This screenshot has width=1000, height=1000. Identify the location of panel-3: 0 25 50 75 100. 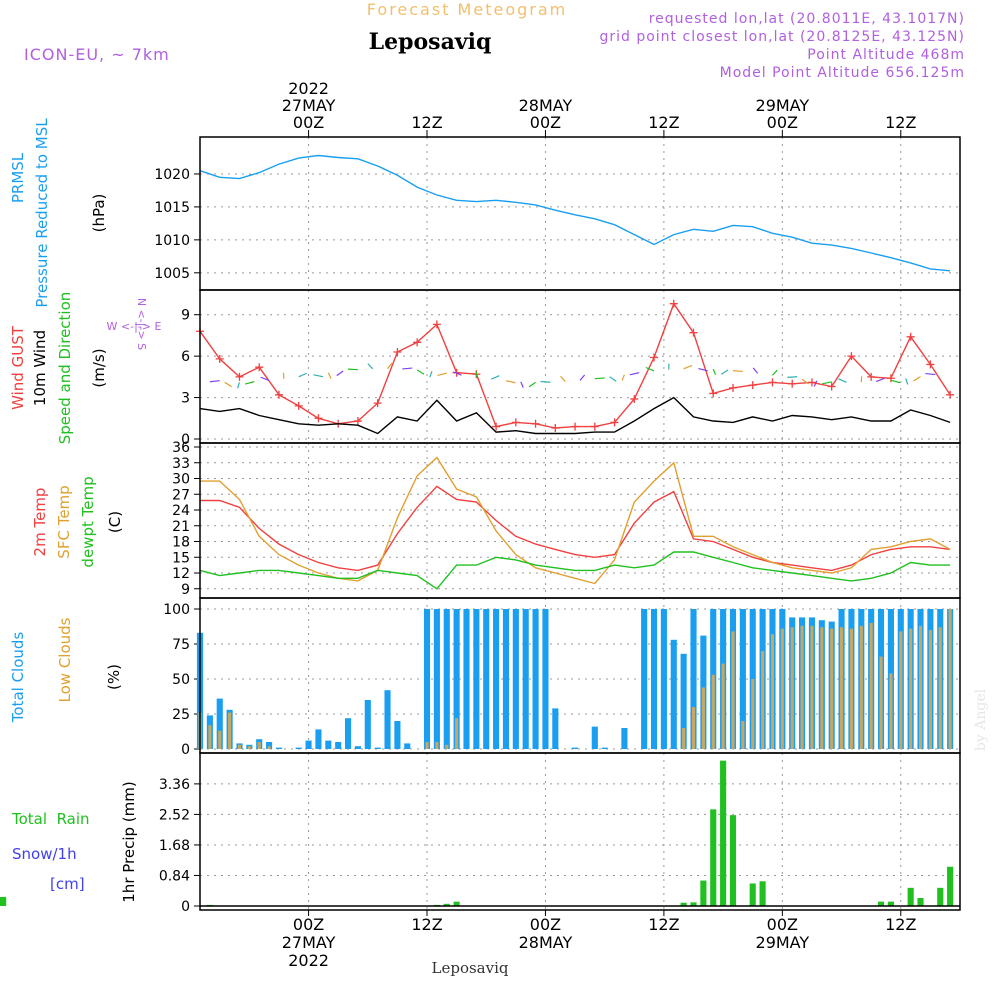
(562, 677).